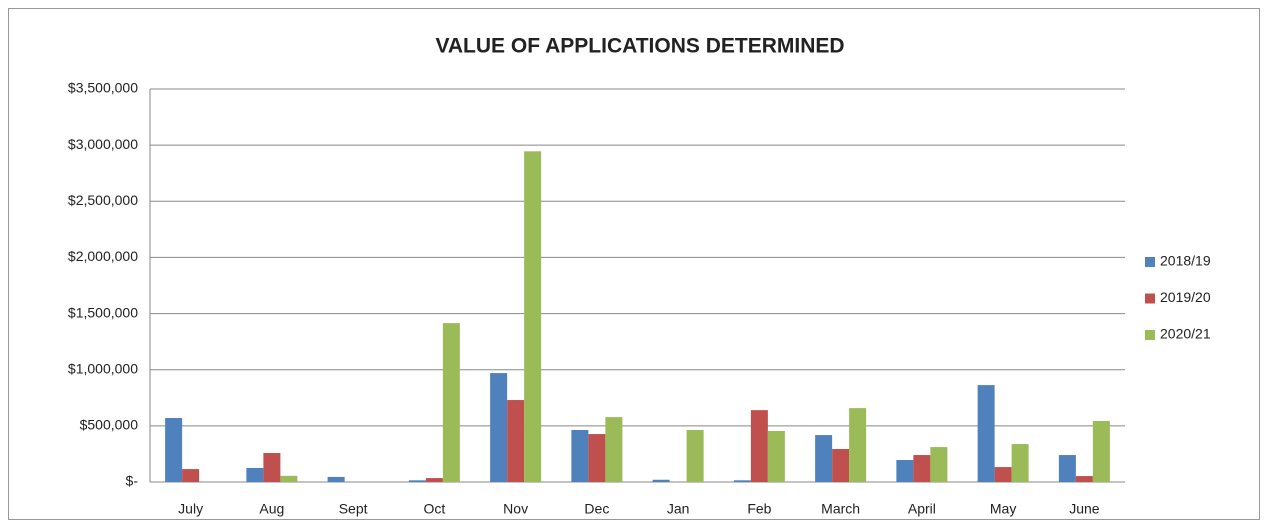 This screenshot has height=528, width=1268. Describe the element at coordinates (639, 46) in the screenshot. I see `chart-title: VALUE OF APPLICATIONS DETERMINED` at that location.